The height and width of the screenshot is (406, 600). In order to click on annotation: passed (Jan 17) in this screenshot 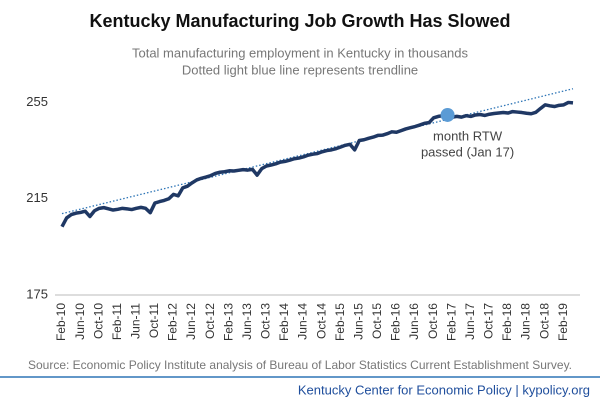, I will do `click(467, 151)`.